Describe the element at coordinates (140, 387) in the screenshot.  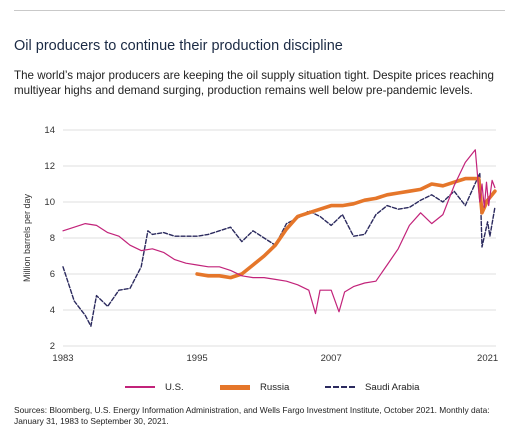
I see `legend-swatch-us` at that location.